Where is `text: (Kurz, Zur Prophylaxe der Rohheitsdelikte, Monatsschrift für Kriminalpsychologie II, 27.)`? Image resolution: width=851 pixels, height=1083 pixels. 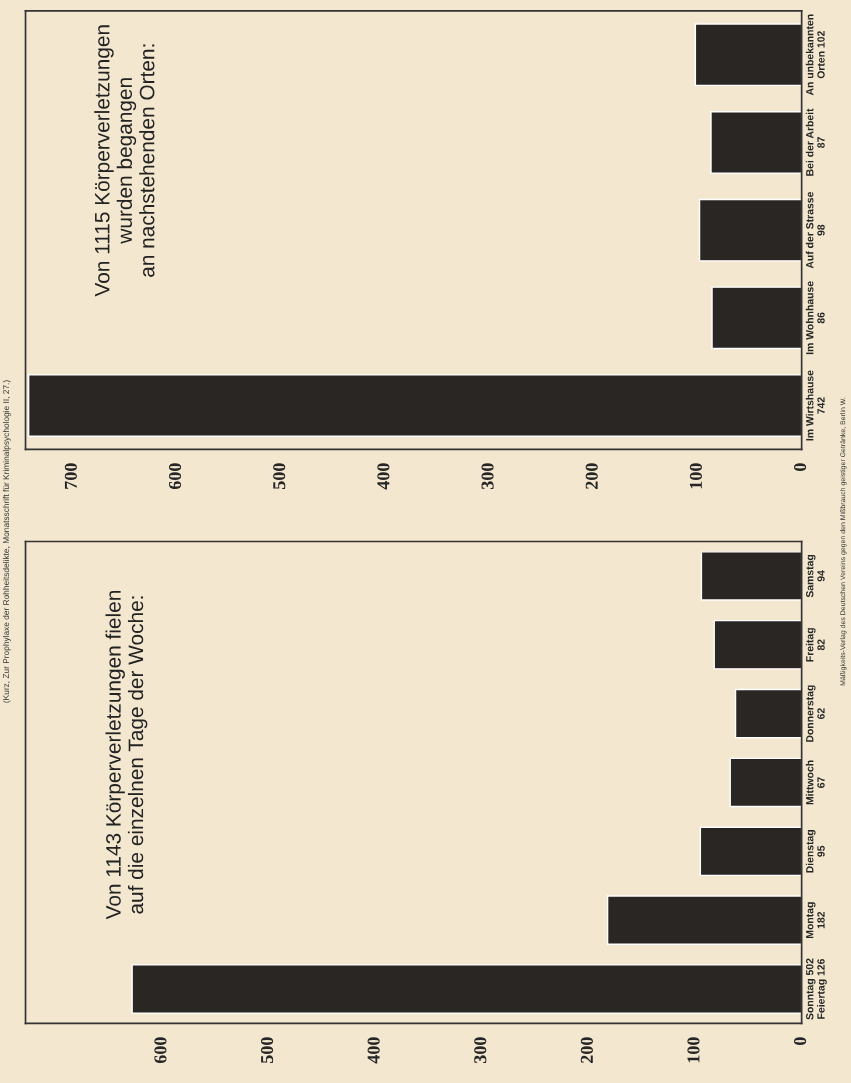
text: (Kurz, Zur Prophylaxe der Rohheitsdelikte, Monatsschrift für Kriminalpsychologie II, 27.) is located at coordinates (6, 541).